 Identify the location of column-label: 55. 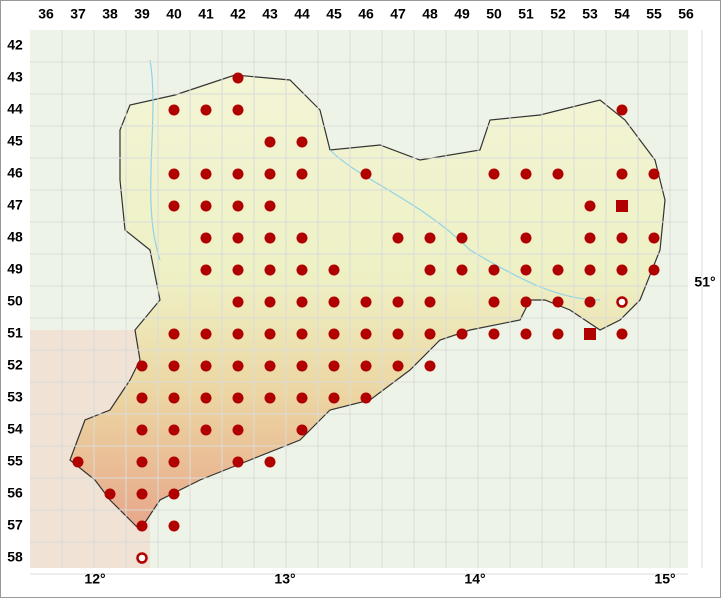
(654, 14).